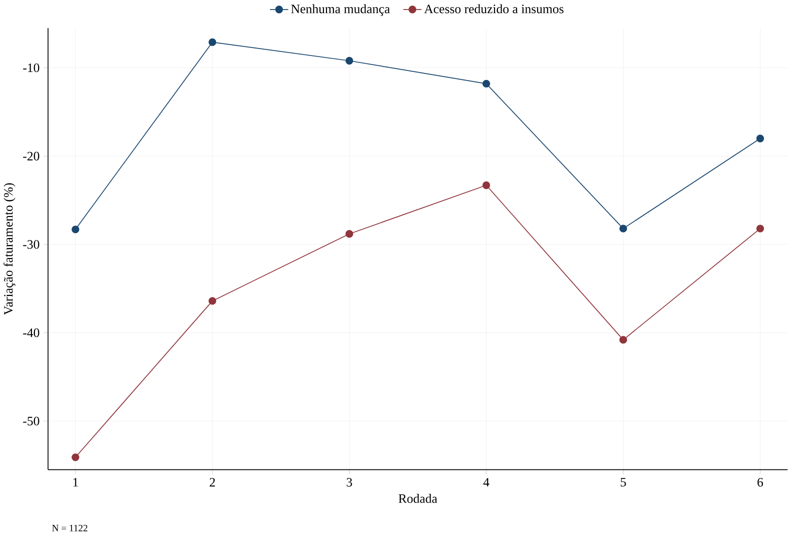 The height and width of the screenshot is (535, 788). Describe the element at coordinates (418, 499) in the screenshot. I see `x-axis-title: Rodada` at that location.